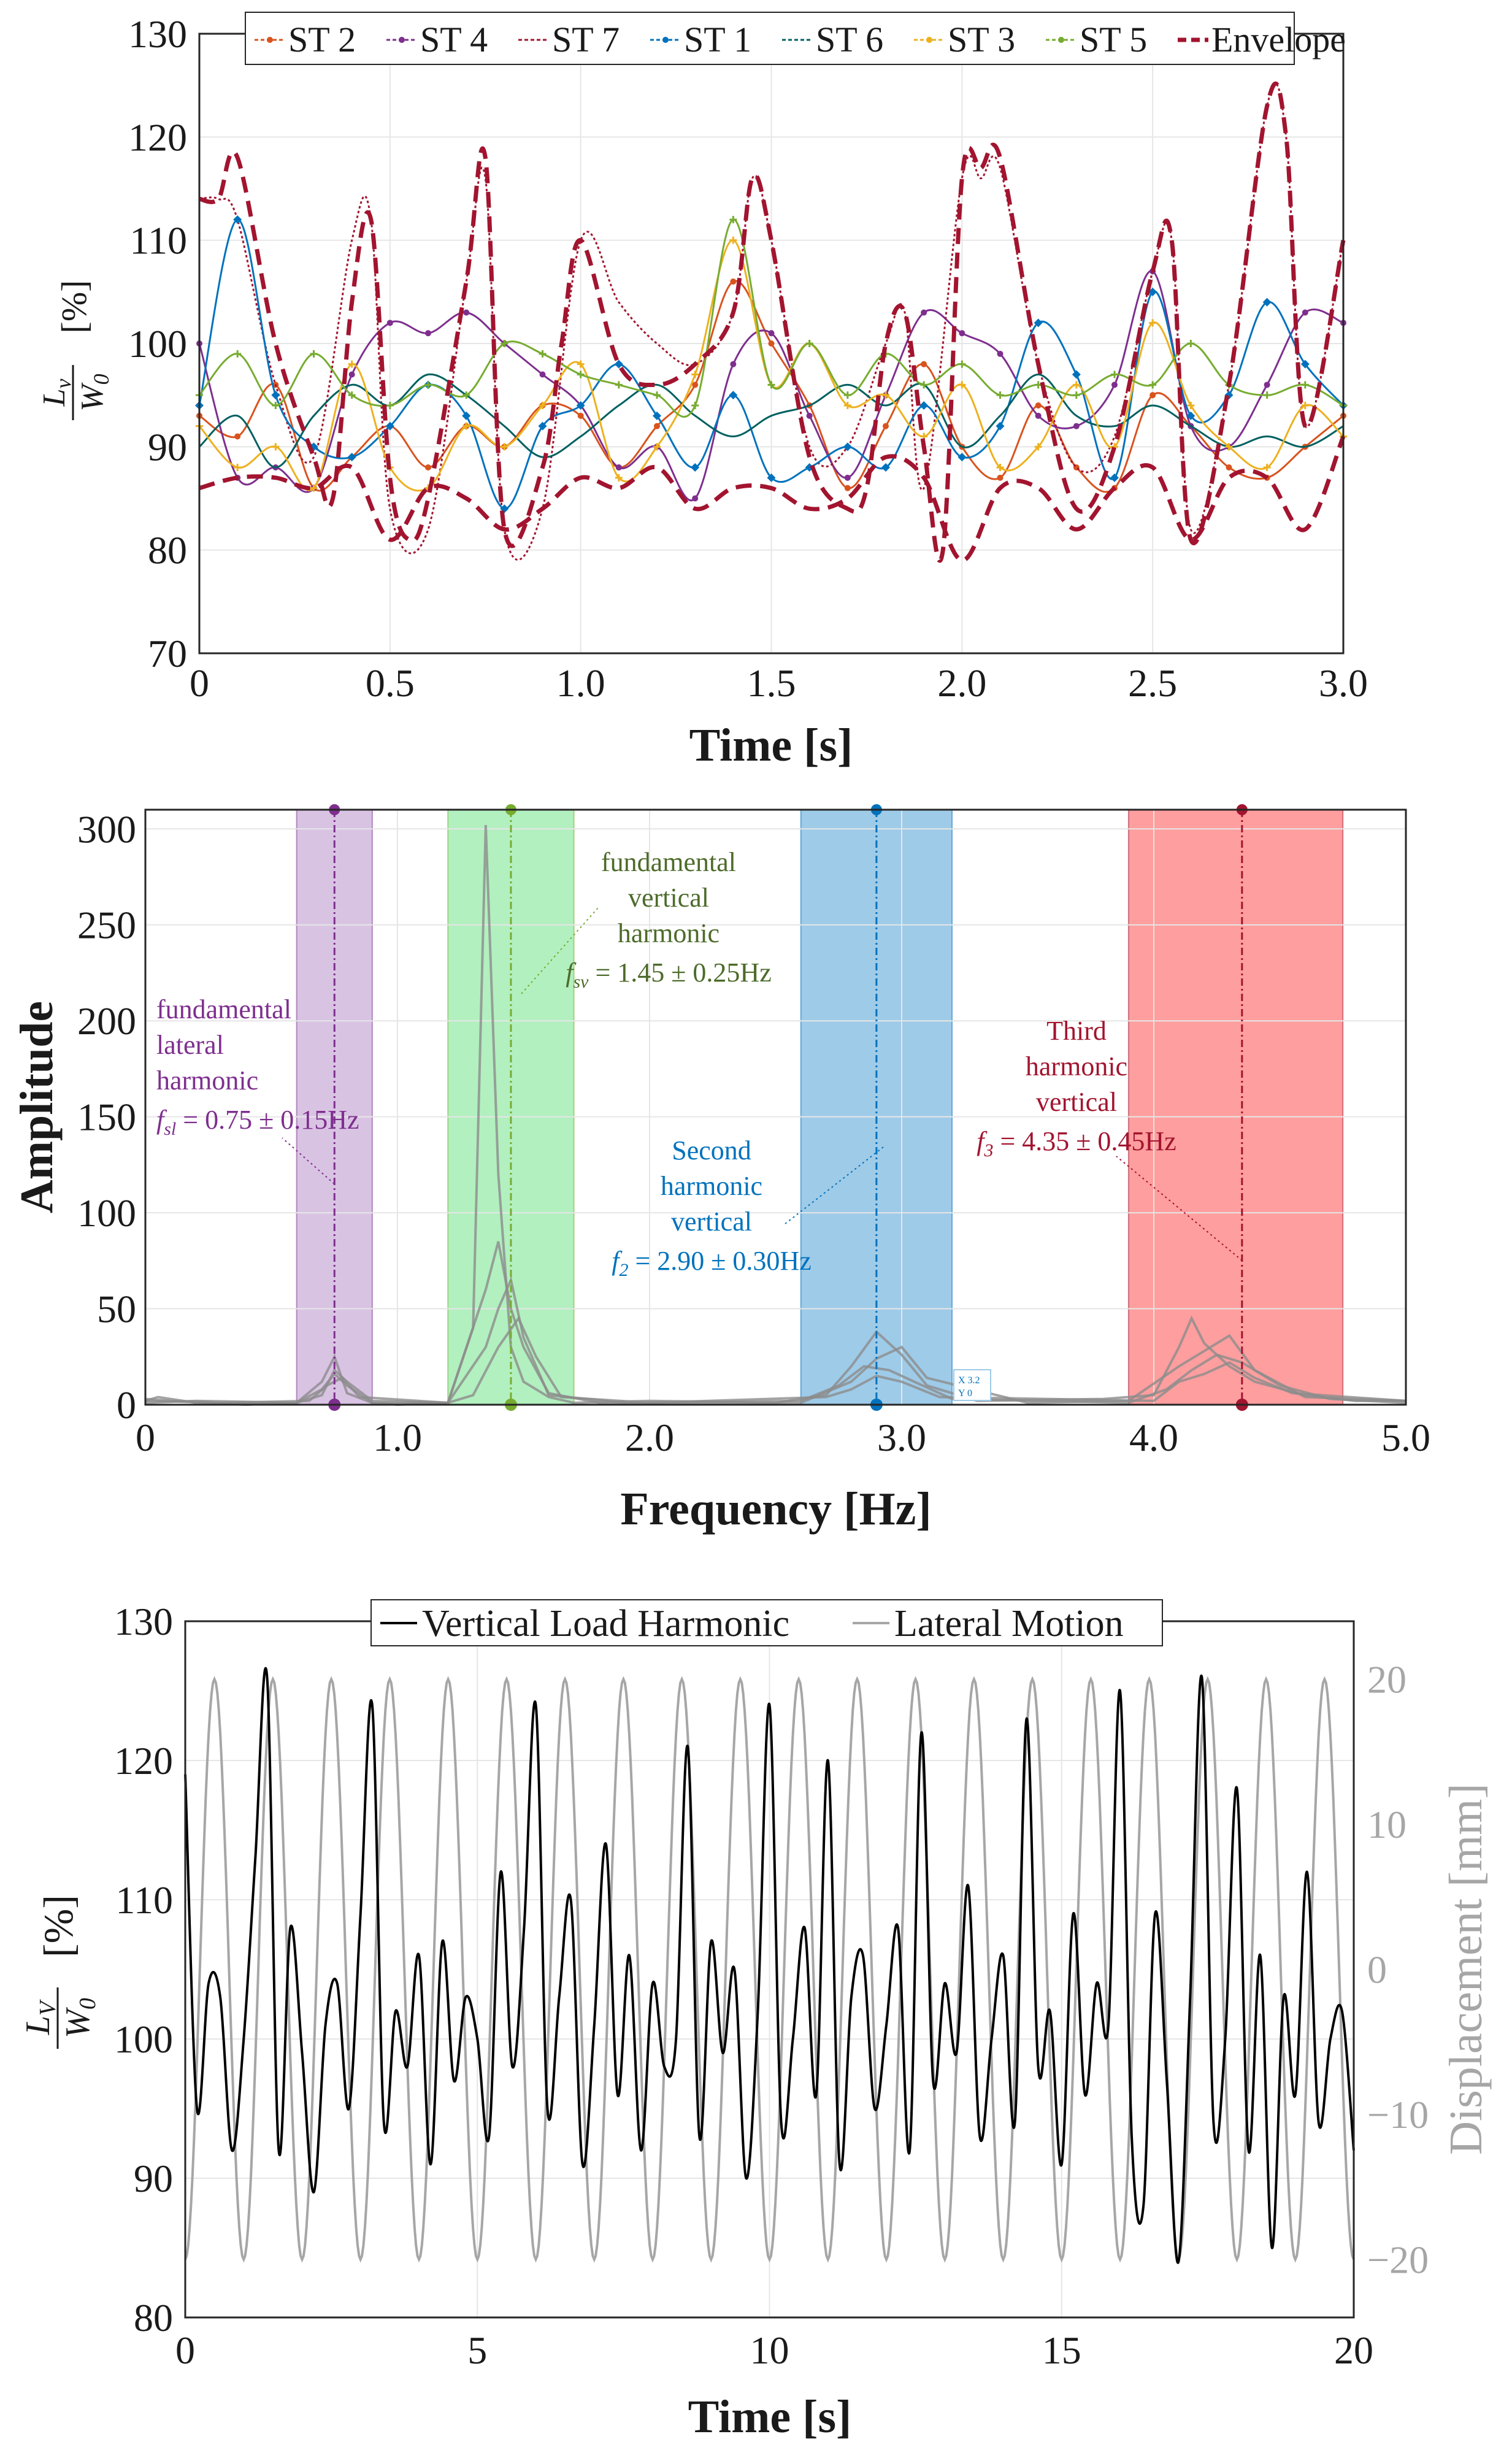  I want to click on chart-1-xtick-label: 0, so click(199, 683).